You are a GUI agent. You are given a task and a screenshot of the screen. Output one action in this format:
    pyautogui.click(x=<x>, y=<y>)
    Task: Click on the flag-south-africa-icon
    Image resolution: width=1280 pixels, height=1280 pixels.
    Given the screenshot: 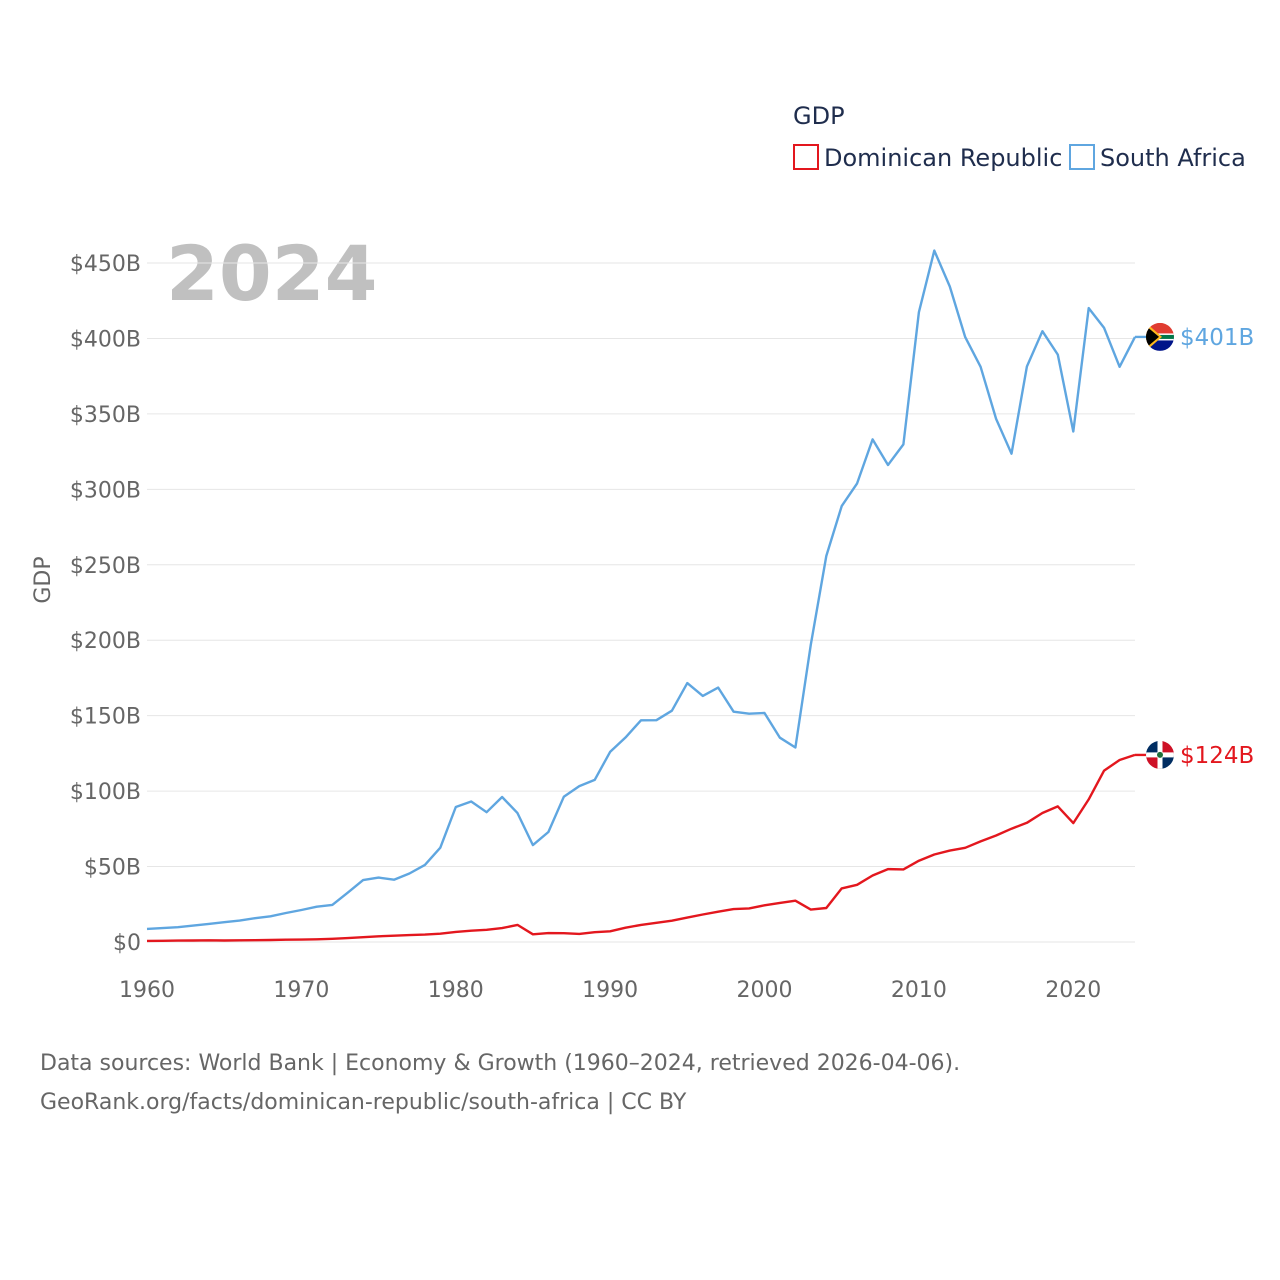 What is the action you would take?
    pyautogui.click(x=1160, y=336)
    